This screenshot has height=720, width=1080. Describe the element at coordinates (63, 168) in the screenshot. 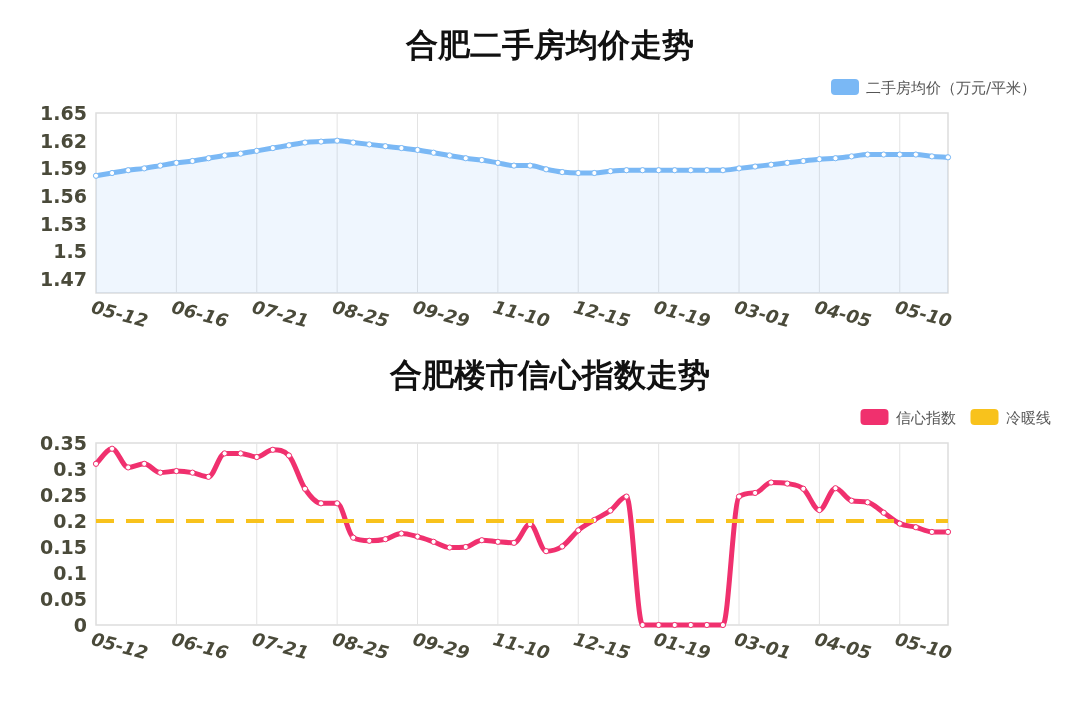

I see `y-tick-label: 1.59` at that location.